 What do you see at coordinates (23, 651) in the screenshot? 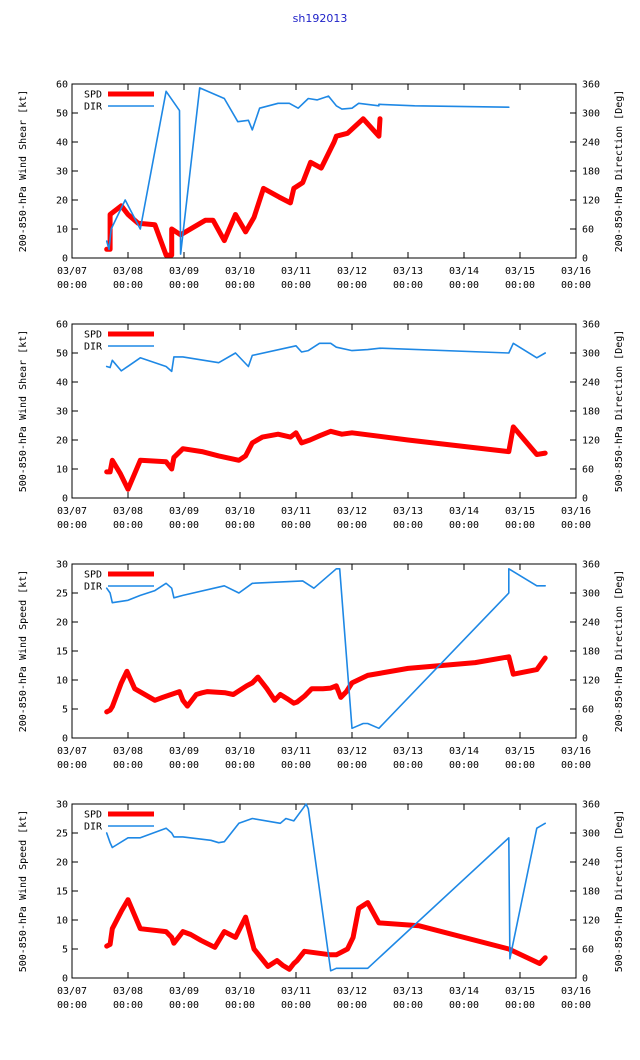
I see `y-axis-label: 200-850-hPa Wind Speed [kt]` at bounding box center [23, 651].